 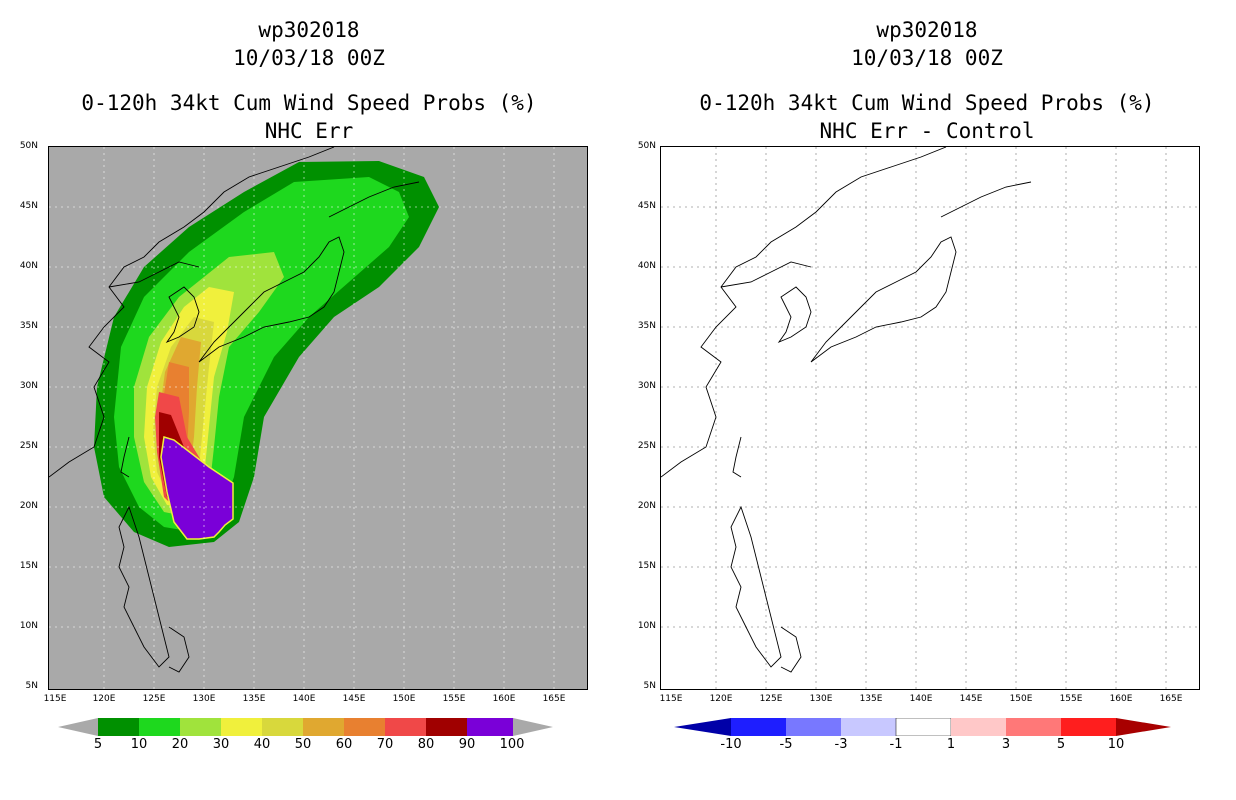 What do you see at coordinates (868, 727) in the screenshot?
I see `right-cbar-m3-m1` at bounding box center [868, 727].